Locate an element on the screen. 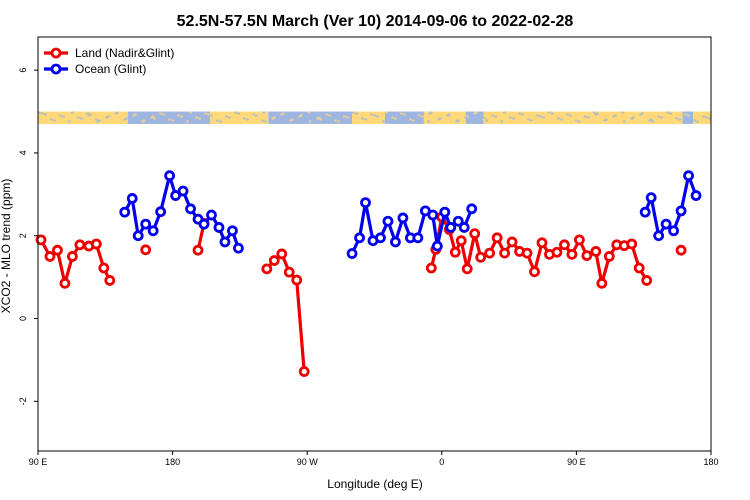  legend-label: Land (Nadir&Glint) is located at coordinates (124, 53).